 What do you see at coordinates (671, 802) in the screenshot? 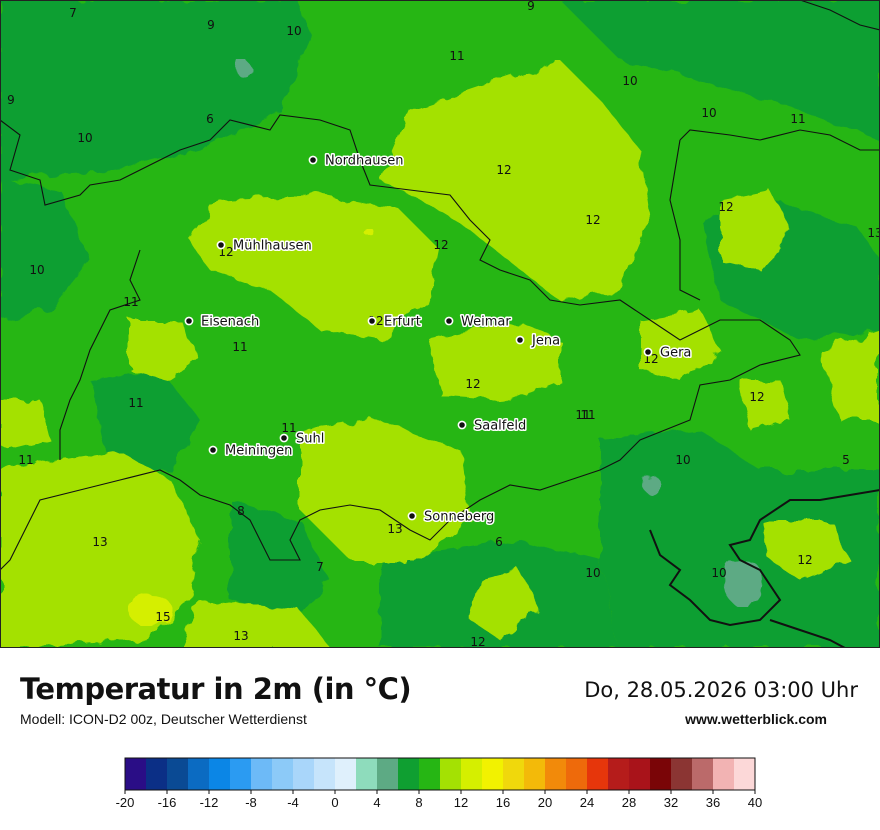
I see `legend-tick-label: 32` at bounding box center [671, 802].